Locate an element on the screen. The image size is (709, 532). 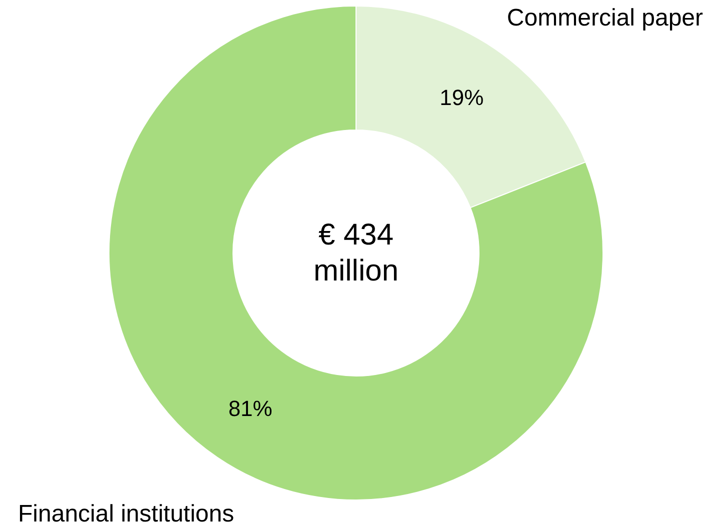
data-label: 19% is located at coordinates (462, 97).